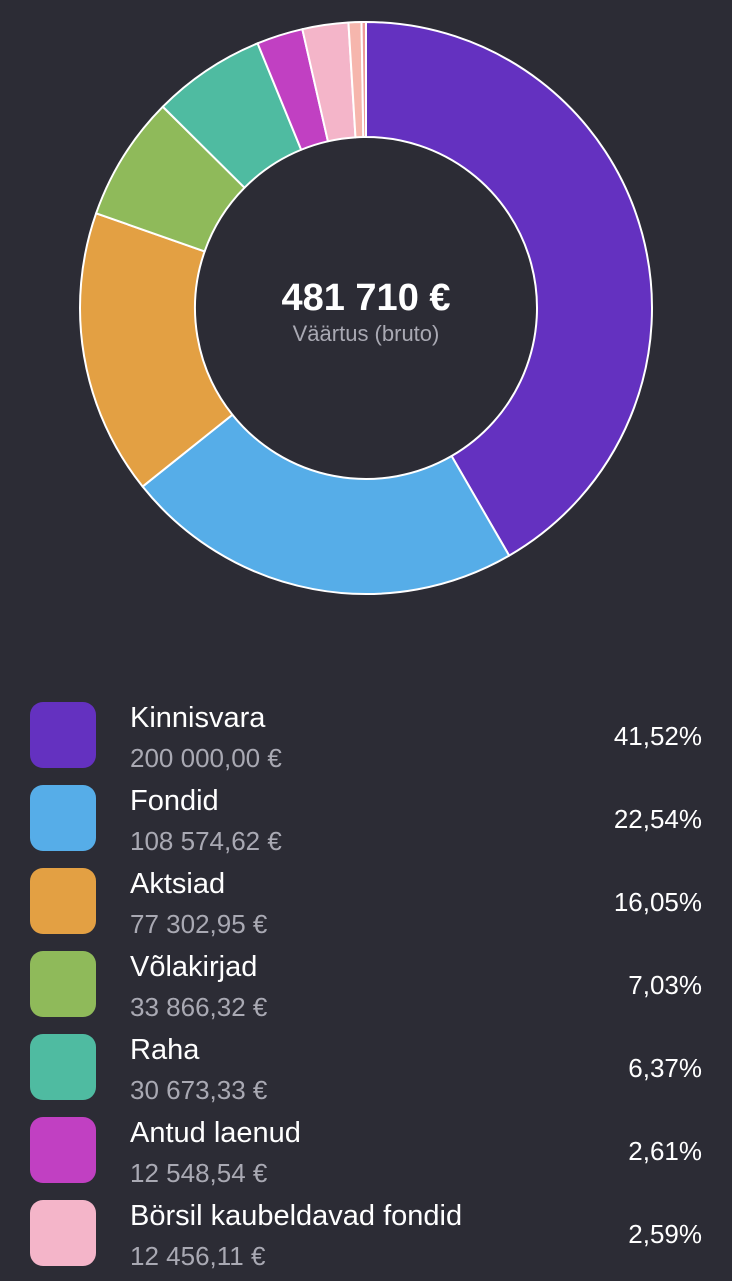 The width and height of the screenshot is (732, 1281). Describe the element at coordinates (657, 902) in the screenshot. I see `legend-item-percent: 16,05%` at that location.